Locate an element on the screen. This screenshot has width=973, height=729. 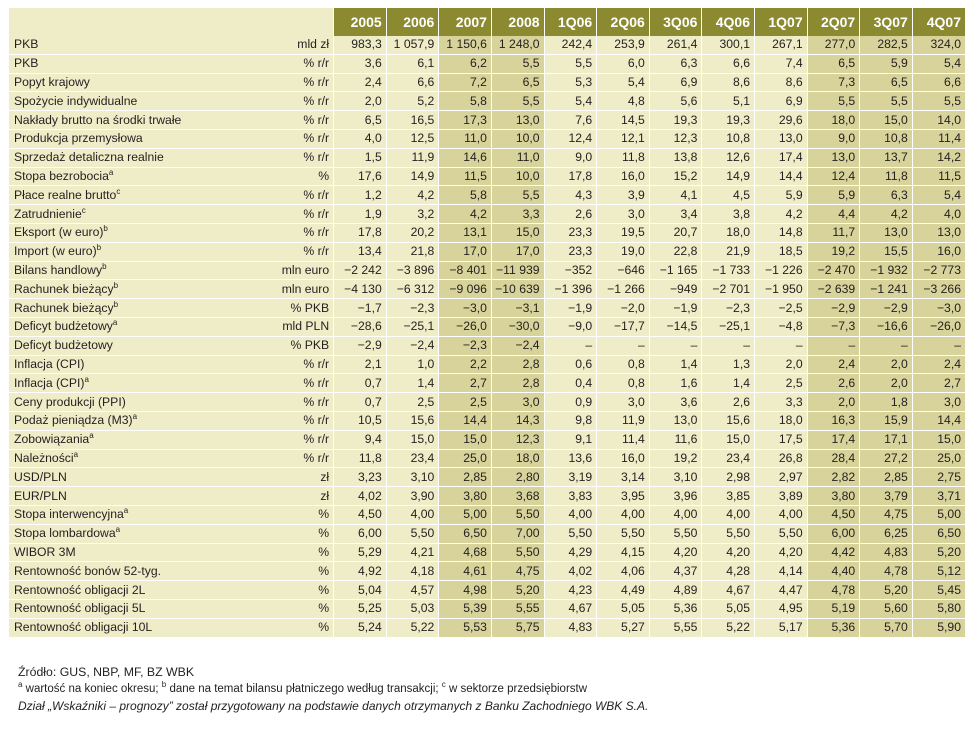
indicator-name: Eksport (w euro) is located at coordinates (59, 232).